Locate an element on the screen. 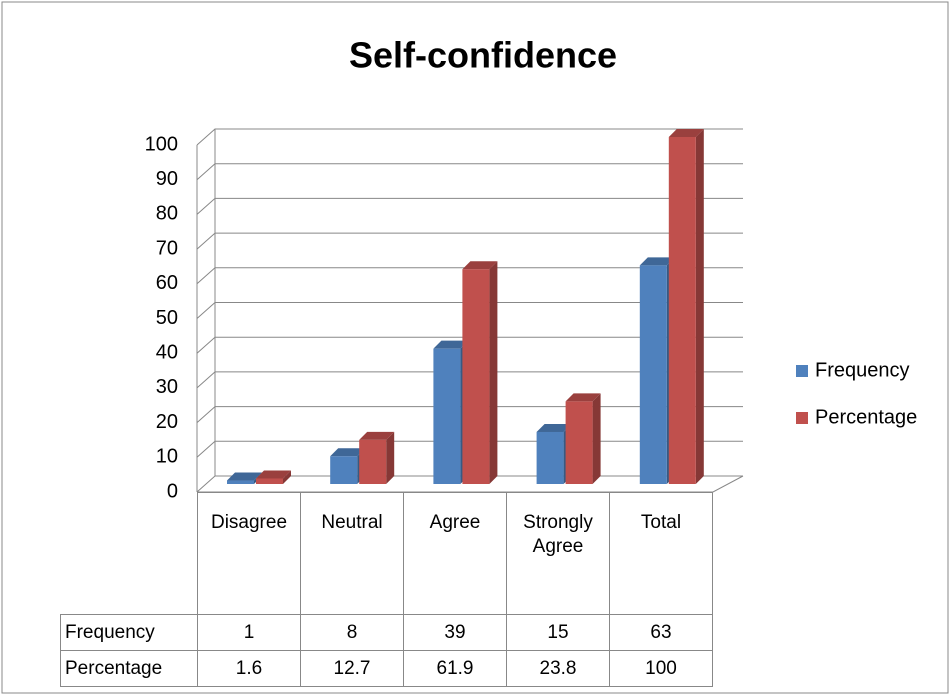 This screenshot has height=696, width=951. cell-text: 1 is located at coordinates (249, 632).